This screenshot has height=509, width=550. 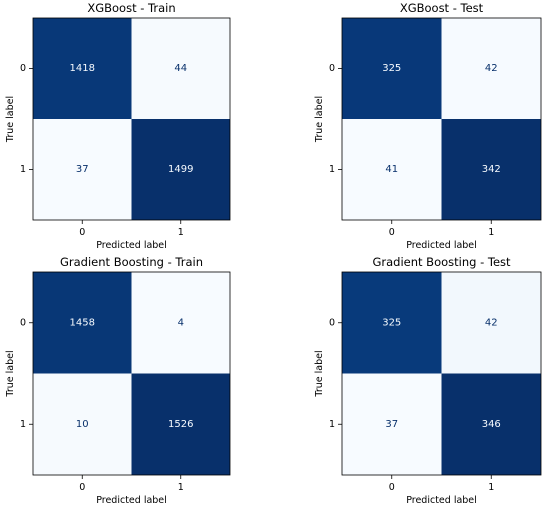 I want to click on cell-value-1-1: 1499, so click(x=180, y=169).